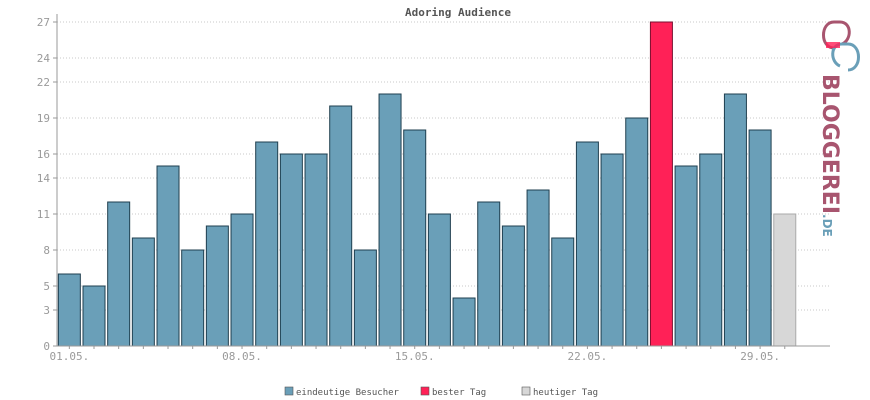  What do you see at coordinates (565, 393) in the screenshot?
I see `legend-label: heutiger Tag` at bounding box center [565, 393].